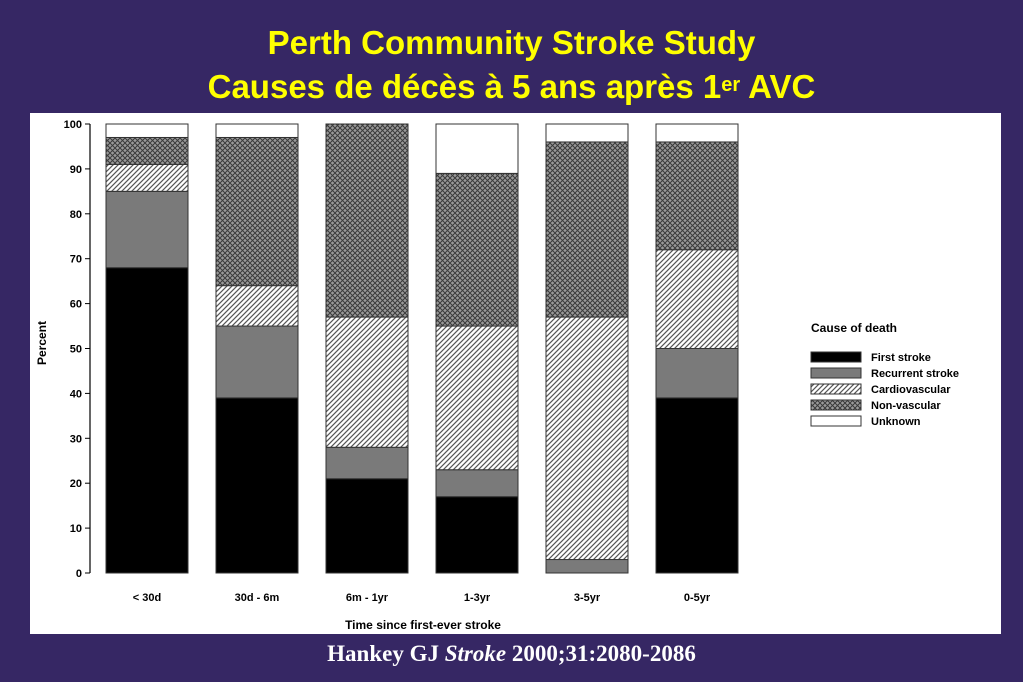 Image resolution: width=1023 pixels, height=682 pixels. I want to click on legend-label-first-stroke: First stroke, so click(901, 358).